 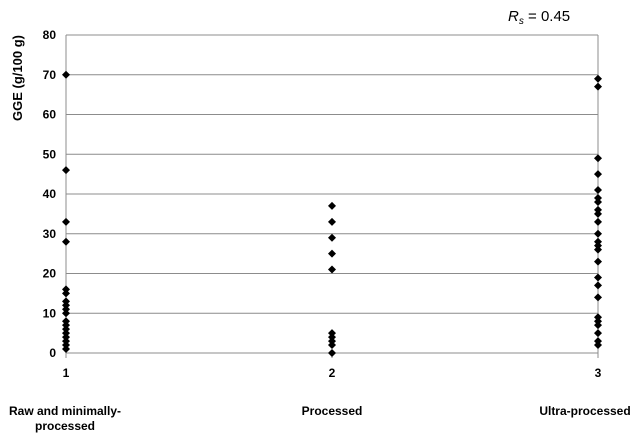 What do you see at coordinates (17, 78) in the screenshot?
I see `y-axis-label: GGE (g/100 g)` at bounding box center [17, 78].